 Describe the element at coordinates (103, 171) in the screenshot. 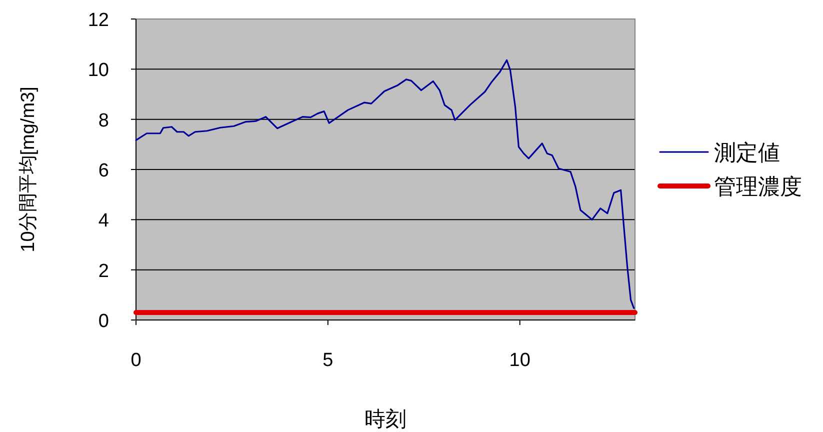

I see `y-tick-label: 6` at that location.